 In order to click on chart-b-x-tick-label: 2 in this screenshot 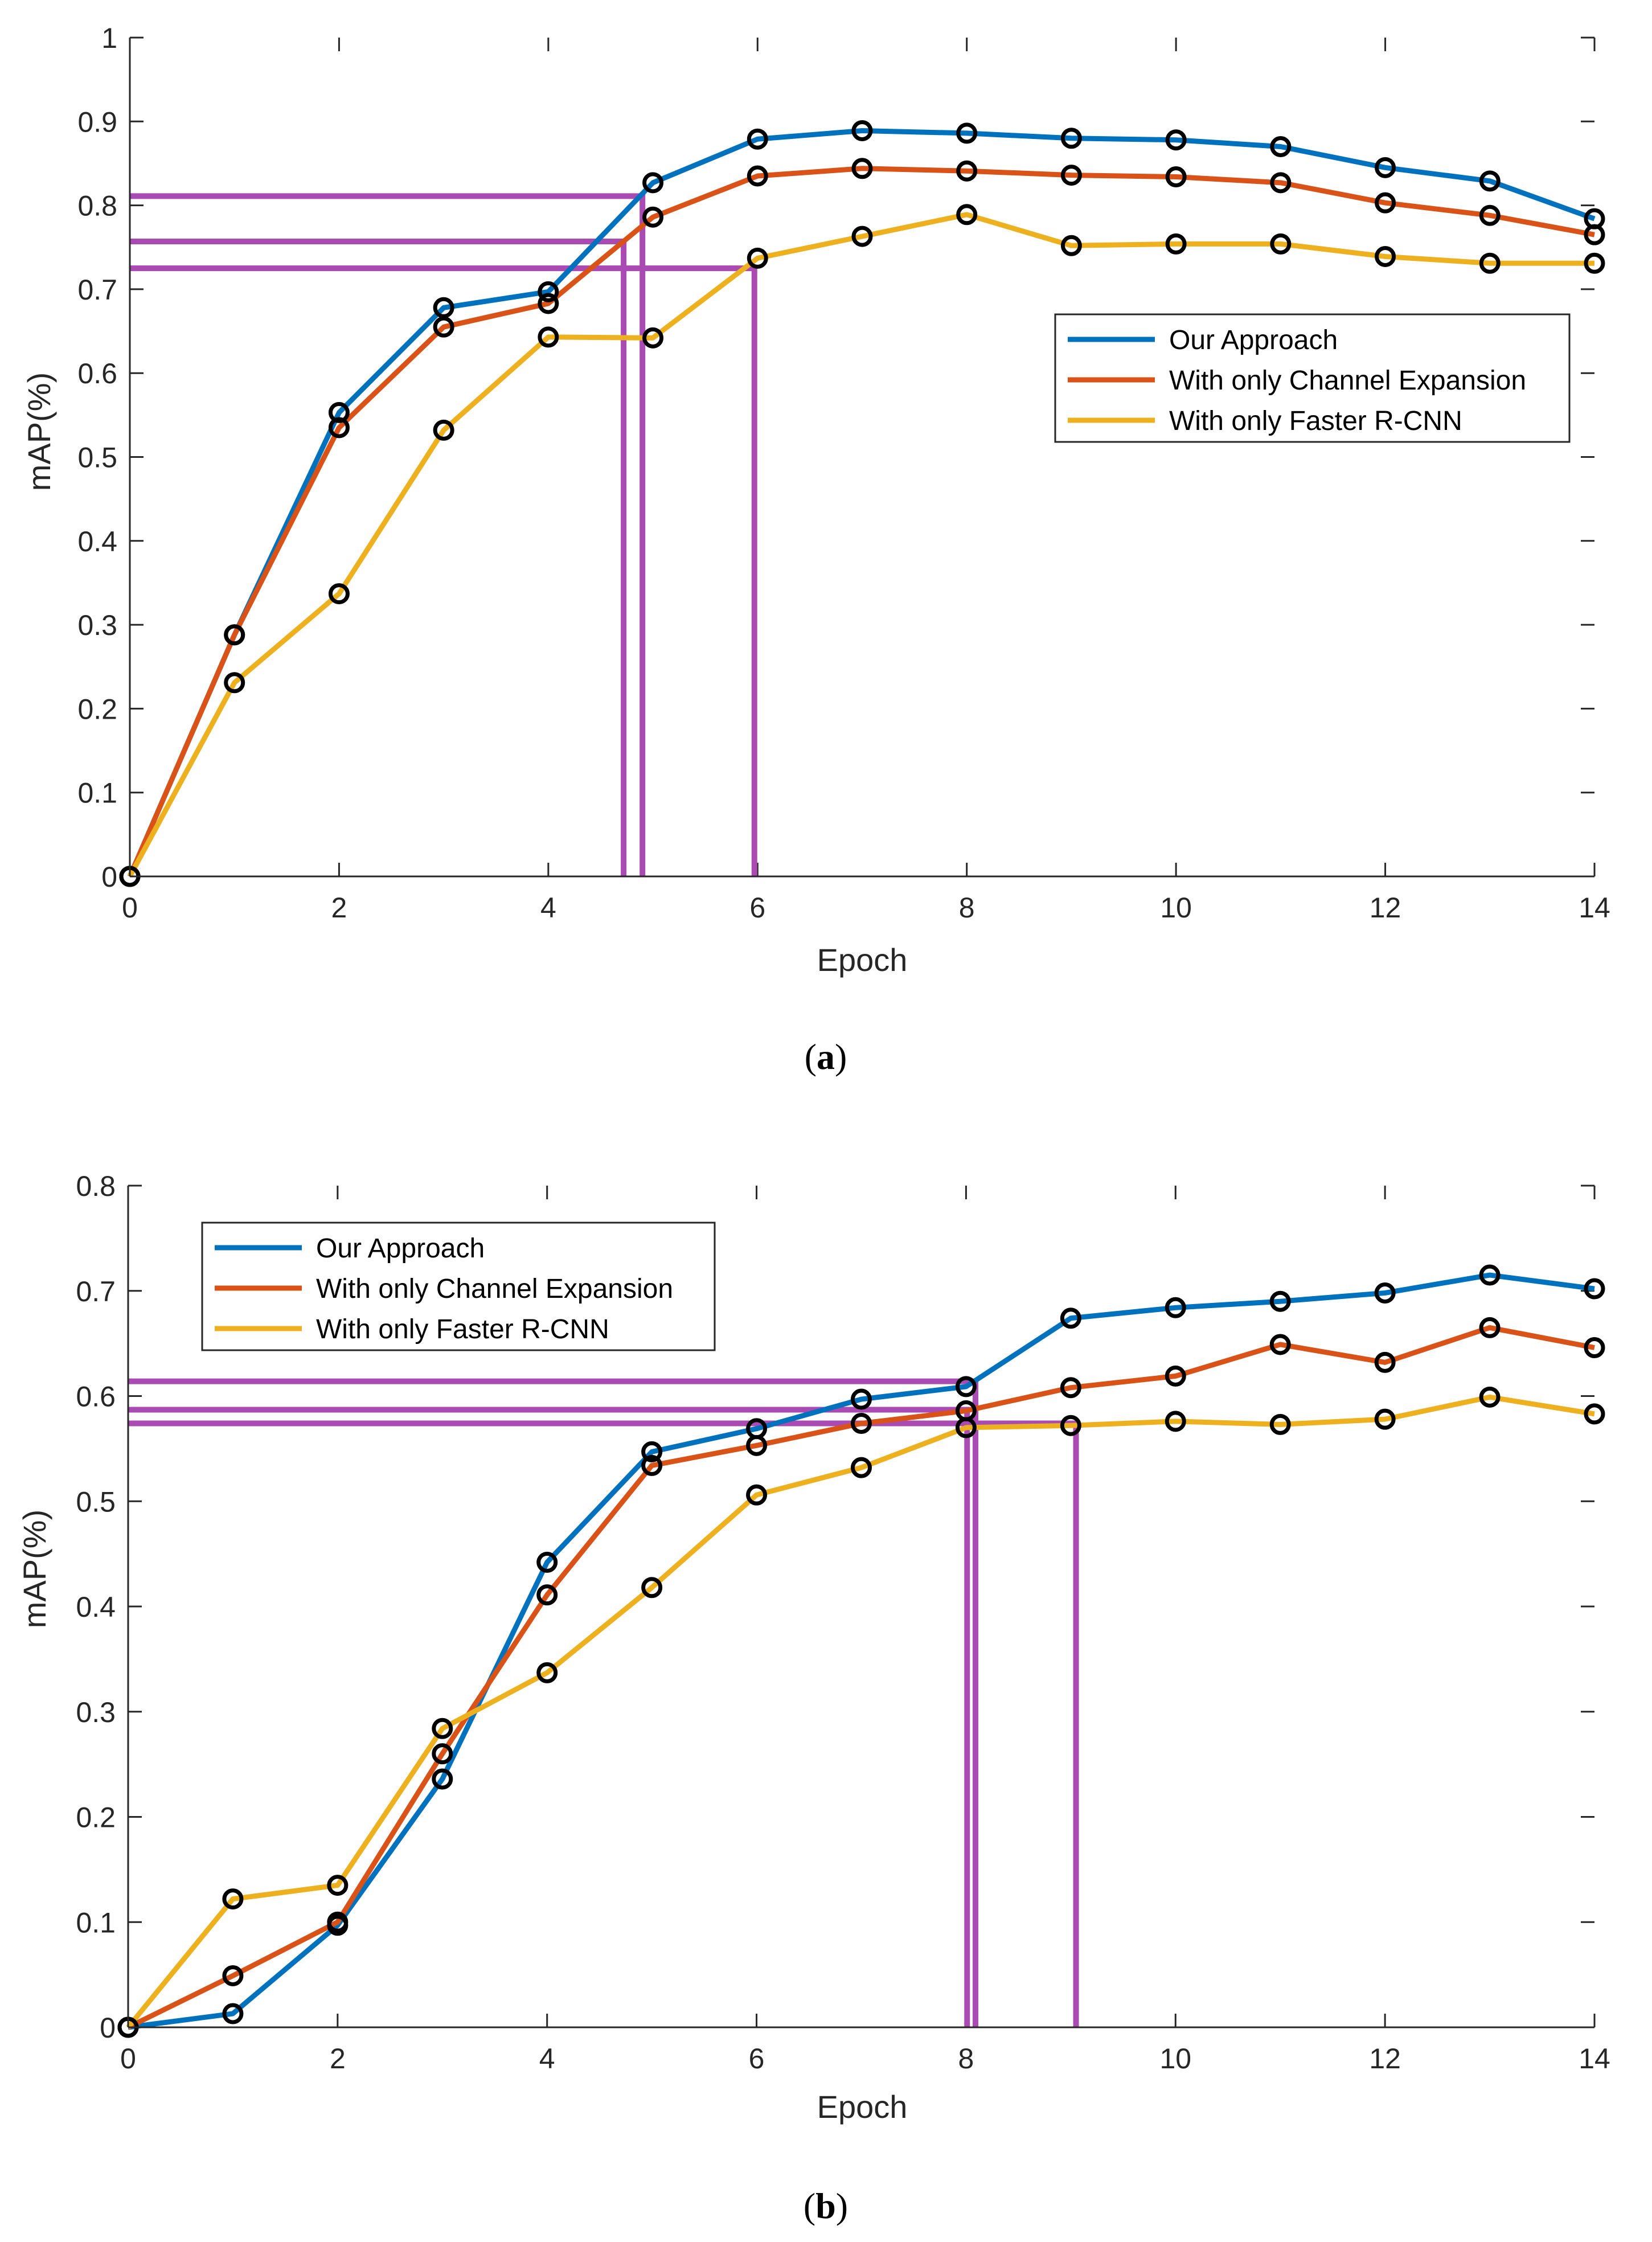, I will do `click(338, 2059)`.